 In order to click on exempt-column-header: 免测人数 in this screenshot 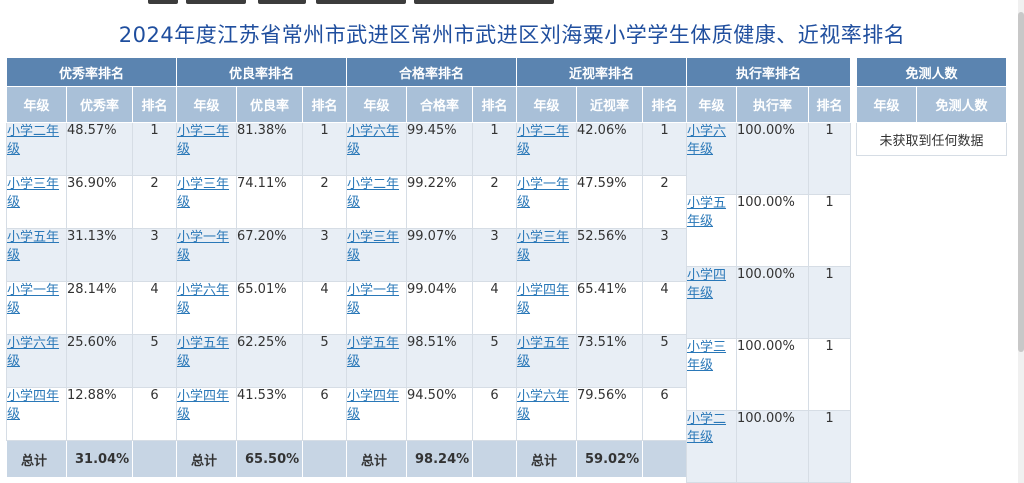, I will do `click(961, 104)`.